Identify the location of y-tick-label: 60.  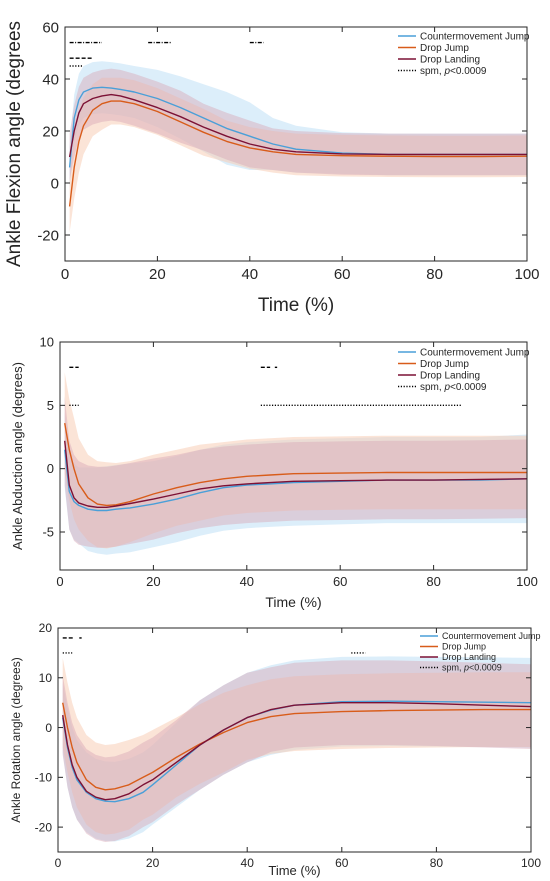
(50, 27).